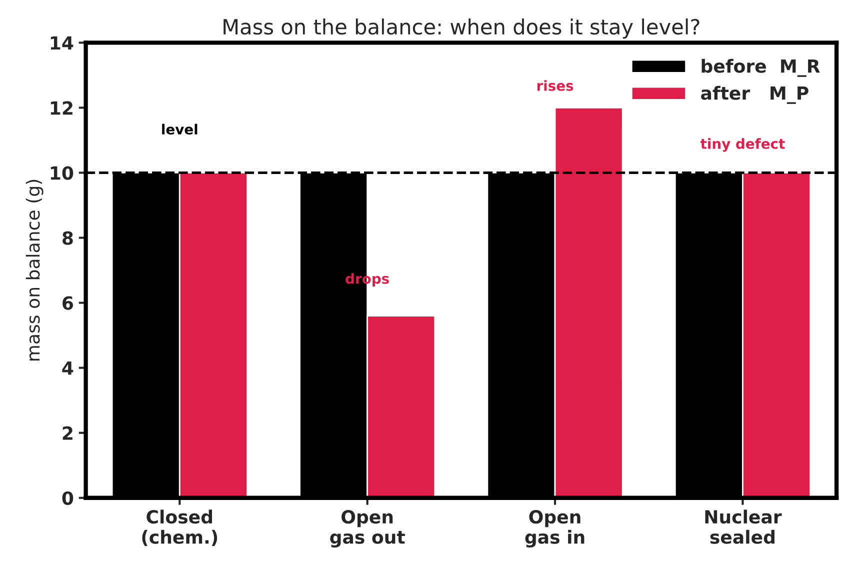 This screenshot has height=569, width=858. What do you see at coordinates (68, 303) in the screenshot?
I see `y-tick-label: 6` at bounding box center [68, 303].